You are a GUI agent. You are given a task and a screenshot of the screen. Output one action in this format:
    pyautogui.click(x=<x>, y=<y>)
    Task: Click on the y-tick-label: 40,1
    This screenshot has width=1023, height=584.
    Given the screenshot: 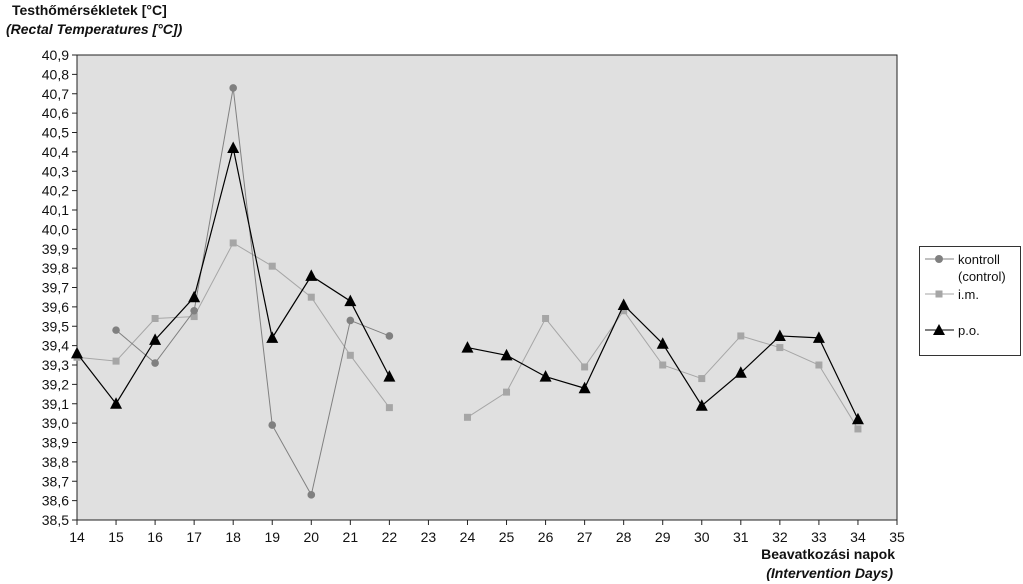 What is the action you would take?
    pyautogui.click(x=55, y=210)
    